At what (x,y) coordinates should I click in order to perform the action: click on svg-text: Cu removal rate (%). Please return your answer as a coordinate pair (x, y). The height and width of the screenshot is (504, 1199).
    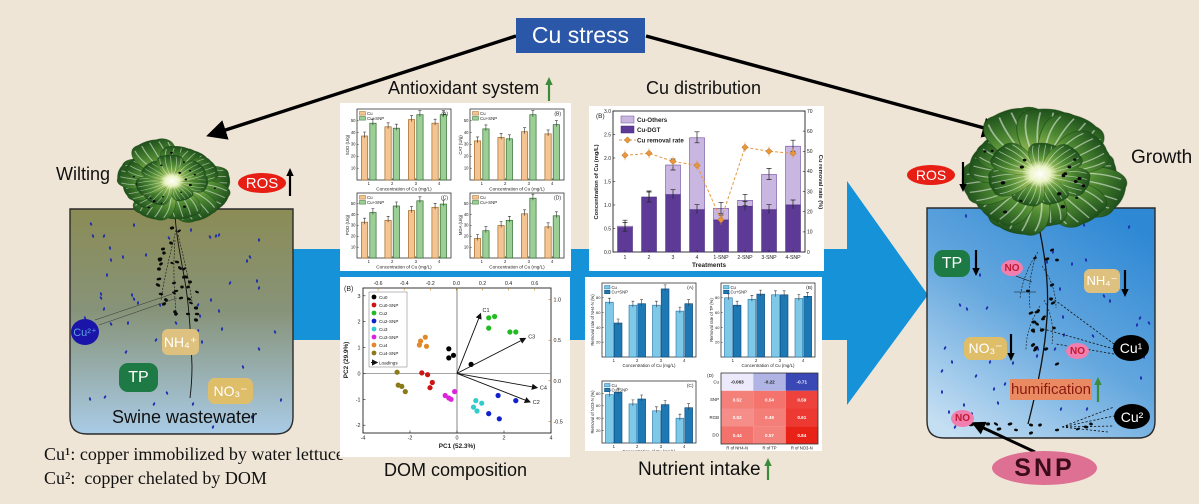
    Looking at the image, I should click on (820, 182).